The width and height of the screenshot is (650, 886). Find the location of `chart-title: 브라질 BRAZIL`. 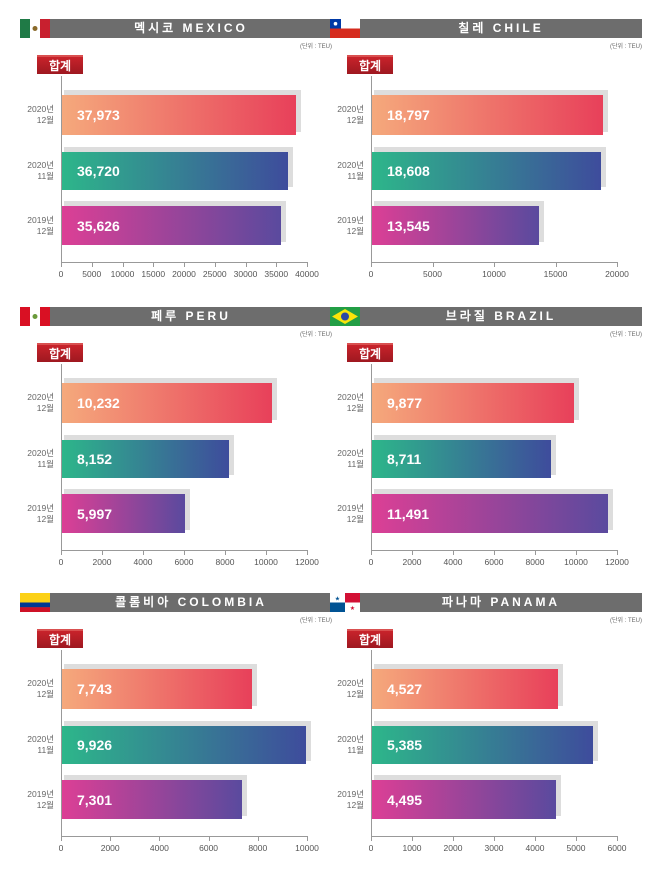

chart-title: 브라질 BRAZIL is located at coordinates (501, 316).